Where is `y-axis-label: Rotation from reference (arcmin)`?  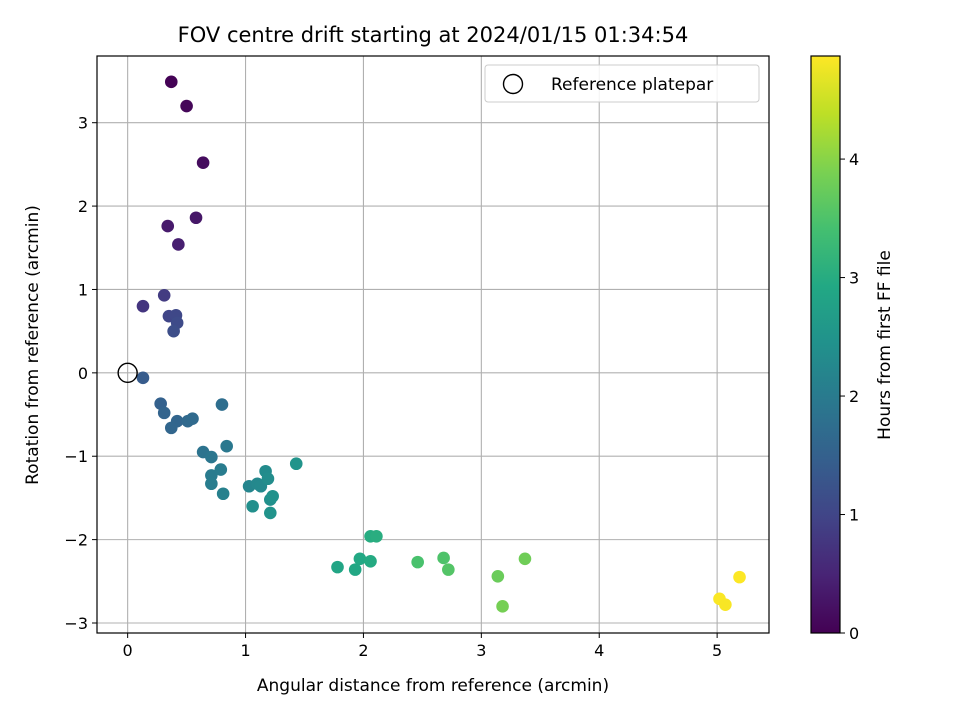
y-axis-label: Rotation from reference (arcmin) is located at coordinates (33, 345).